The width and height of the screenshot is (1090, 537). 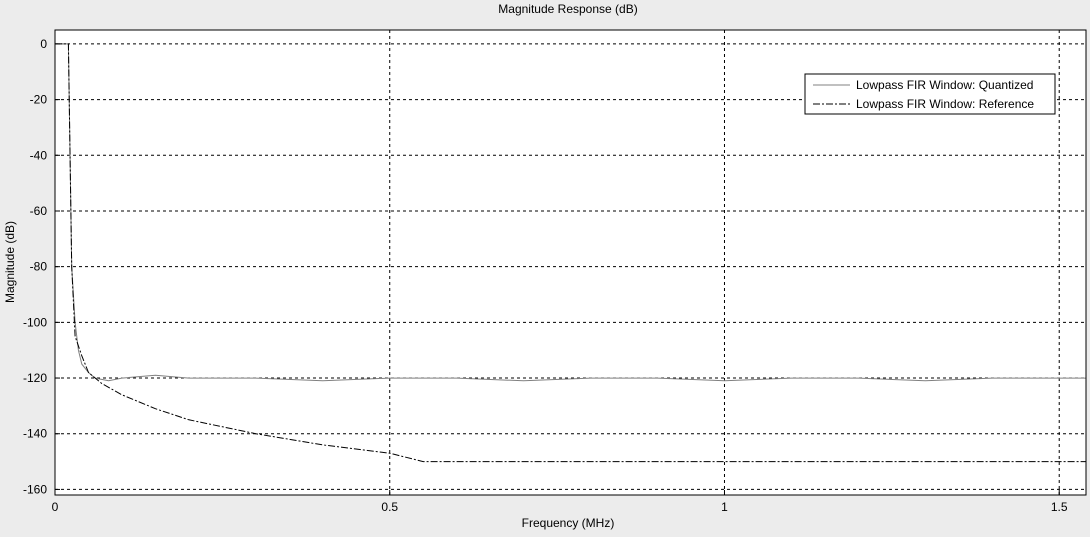 I want to click on y-tick-label: -20, so click(x=39, y=100).